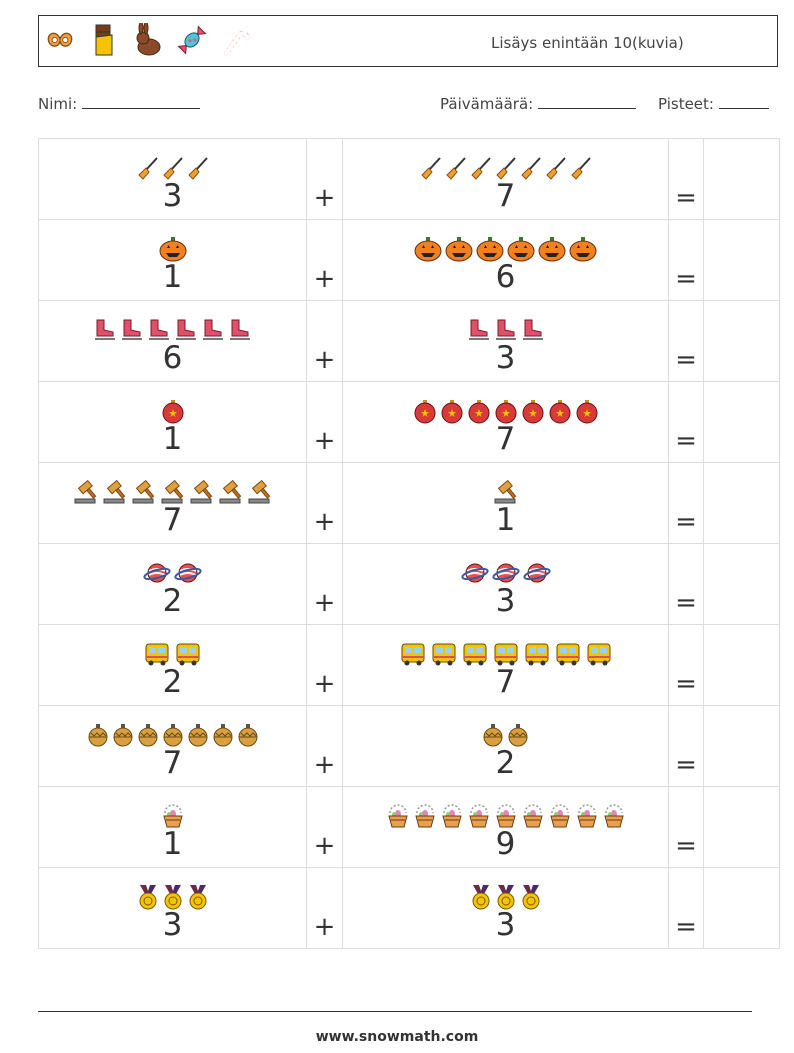 This screenshot has height=1053, width=794. Describe the element at coordinates (505, 763) in the screenshot. I see `right-number: 2` at that location.